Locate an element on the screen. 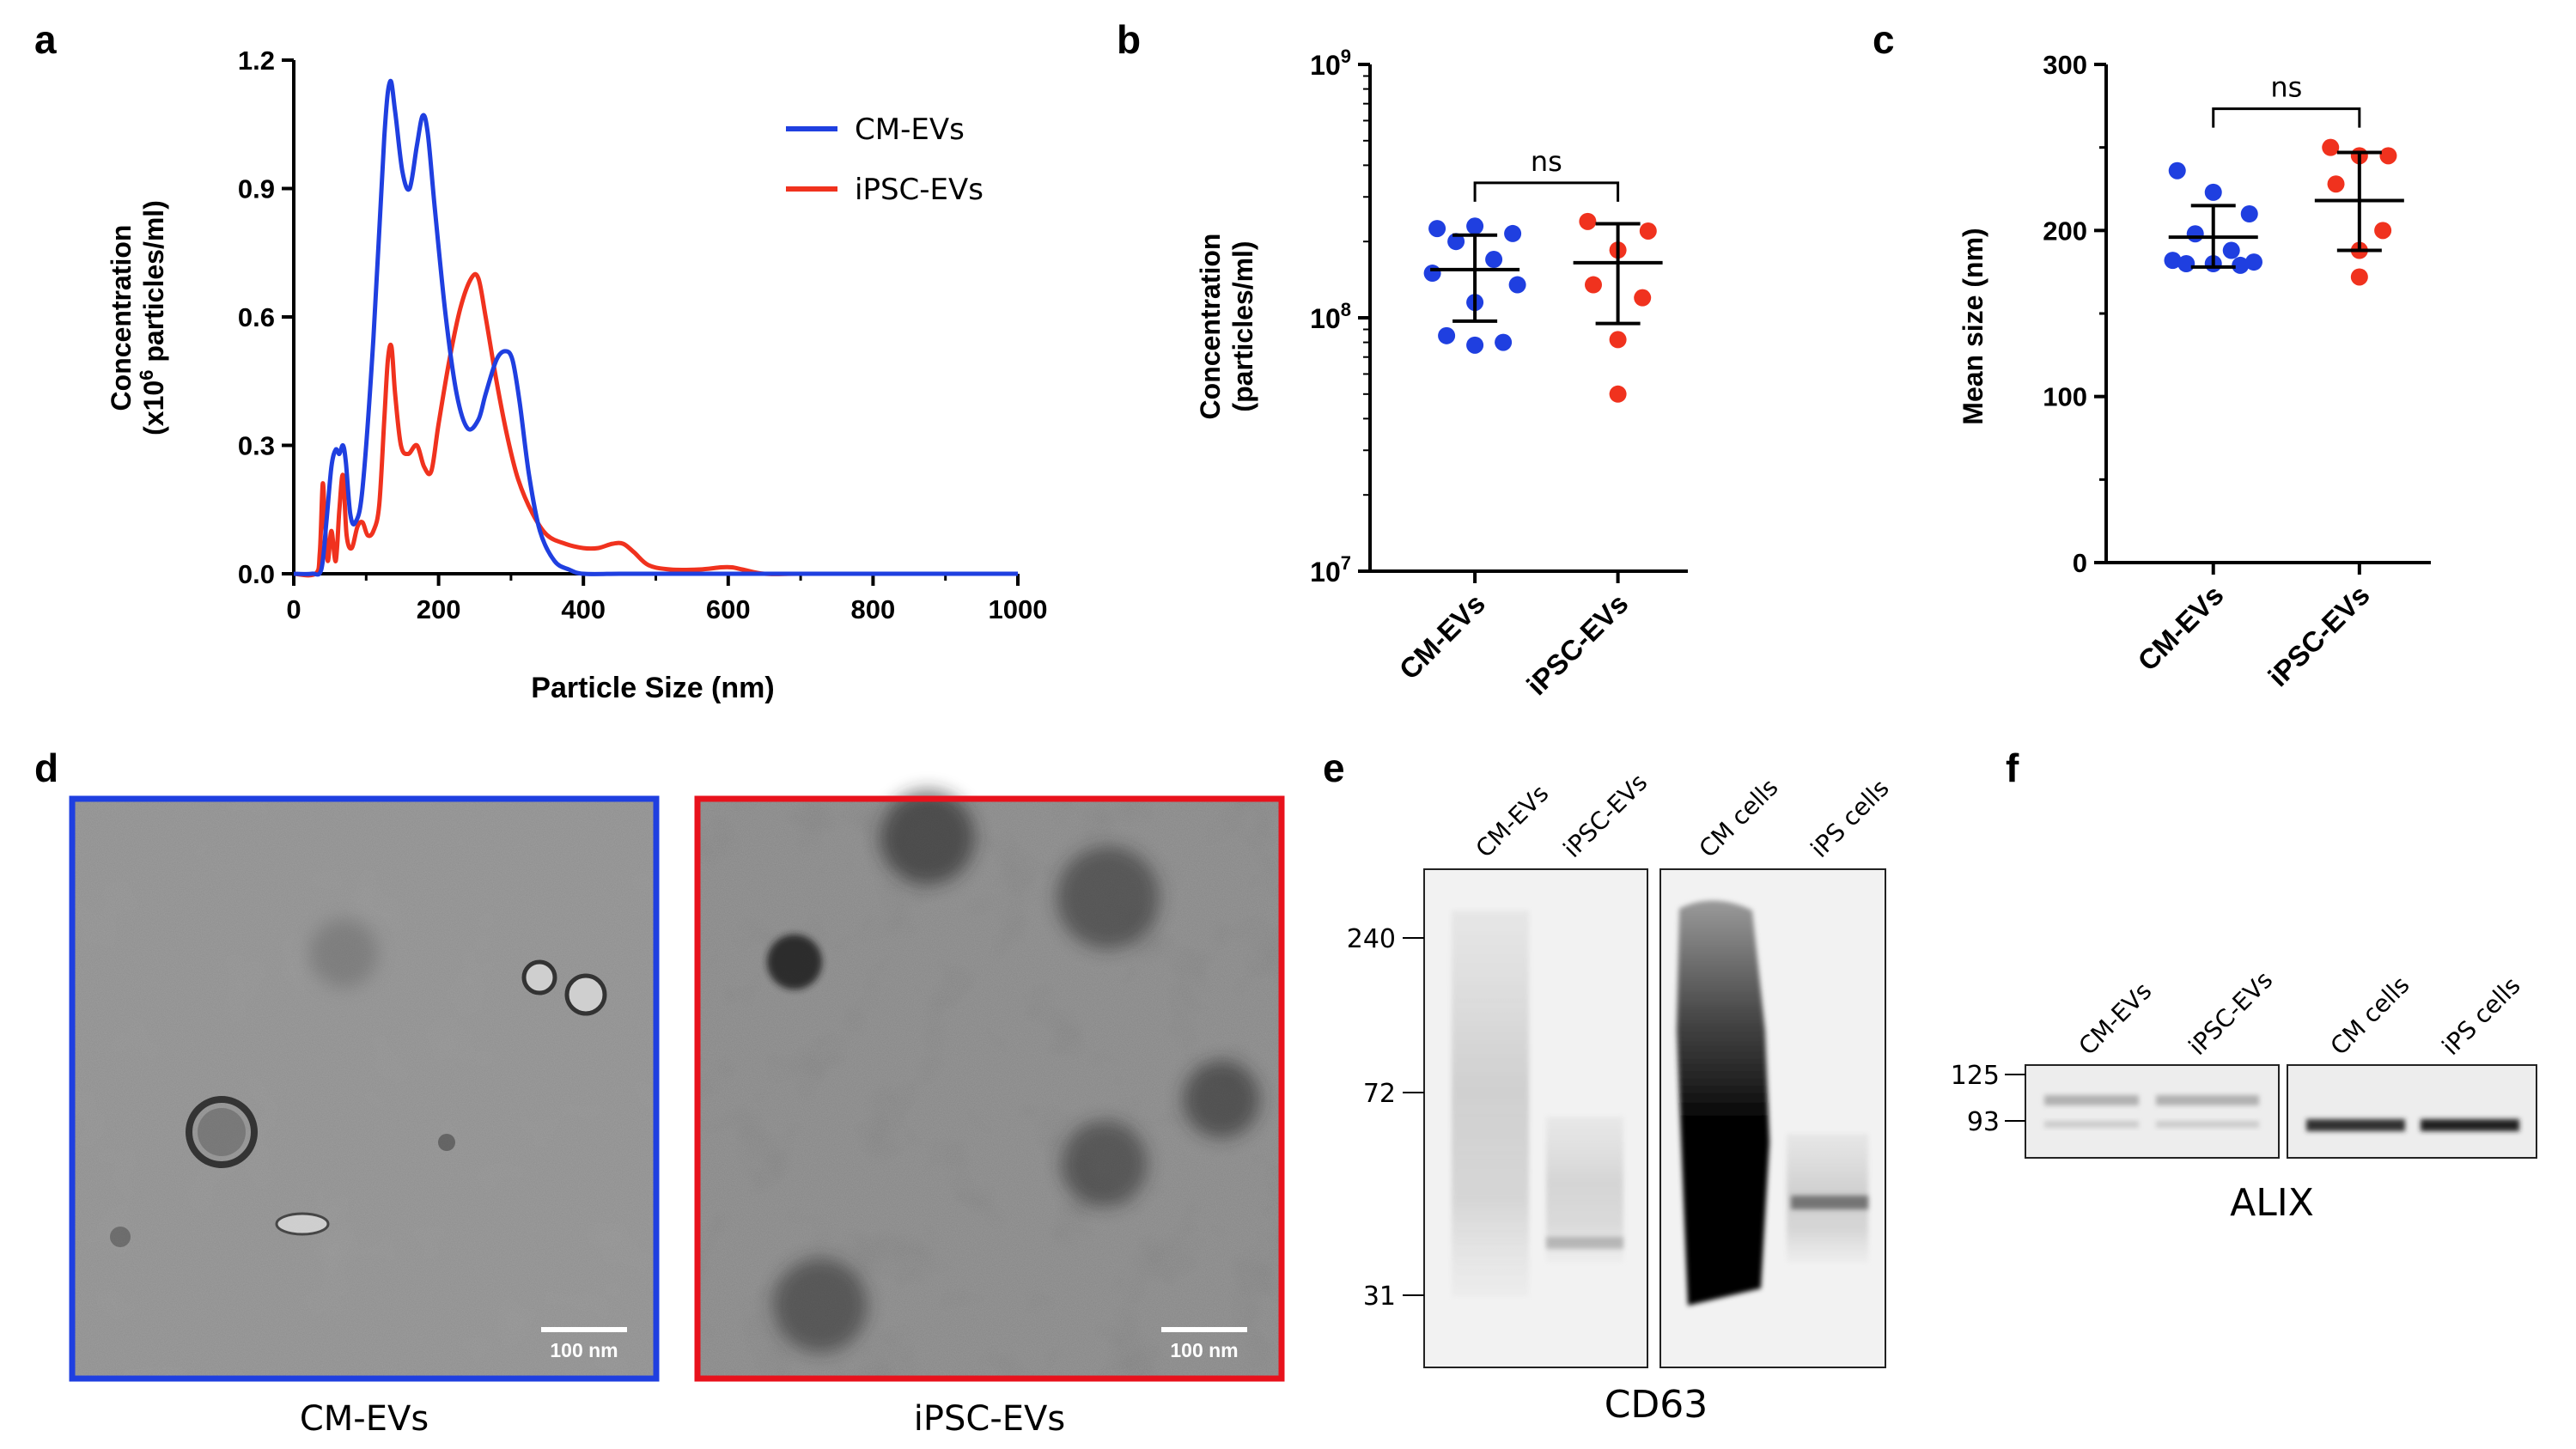 The image size is (2576, 1449). chart-c-ytick-label: 0 is located at coordinates (2080, 563).